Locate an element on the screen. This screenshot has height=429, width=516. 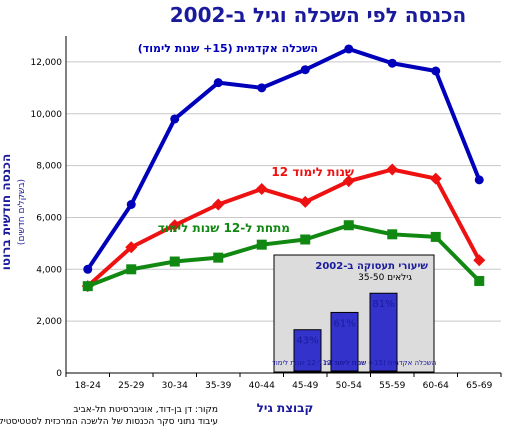
x-tick-label: 60-64 is located at coordinates (436, 386).